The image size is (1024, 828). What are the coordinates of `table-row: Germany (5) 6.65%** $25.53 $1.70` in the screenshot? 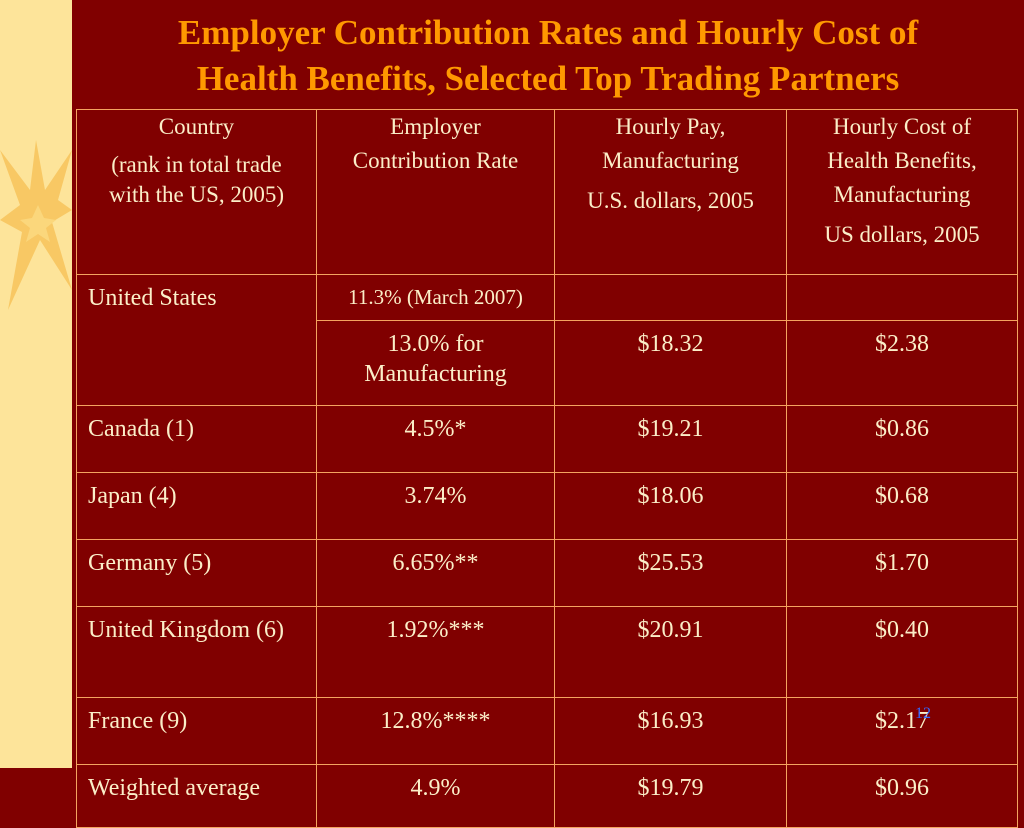 It's located at (547, 573).